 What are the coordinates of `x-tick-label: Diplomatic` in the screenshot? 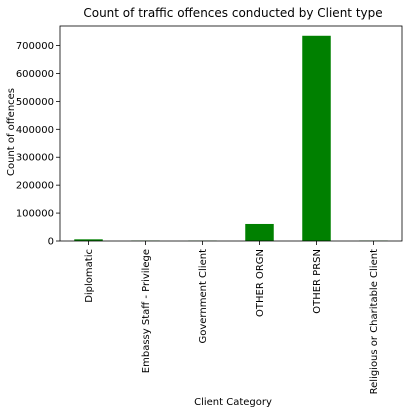 It's located at (89, 276).